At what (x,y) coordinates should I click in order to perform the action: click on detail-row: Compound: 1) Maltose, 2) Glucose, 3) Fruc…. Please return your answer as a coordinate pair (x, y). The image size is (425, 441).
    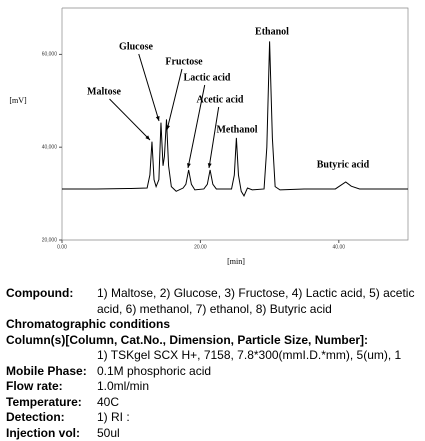
    Looking at the image, I should click on (213, 301).